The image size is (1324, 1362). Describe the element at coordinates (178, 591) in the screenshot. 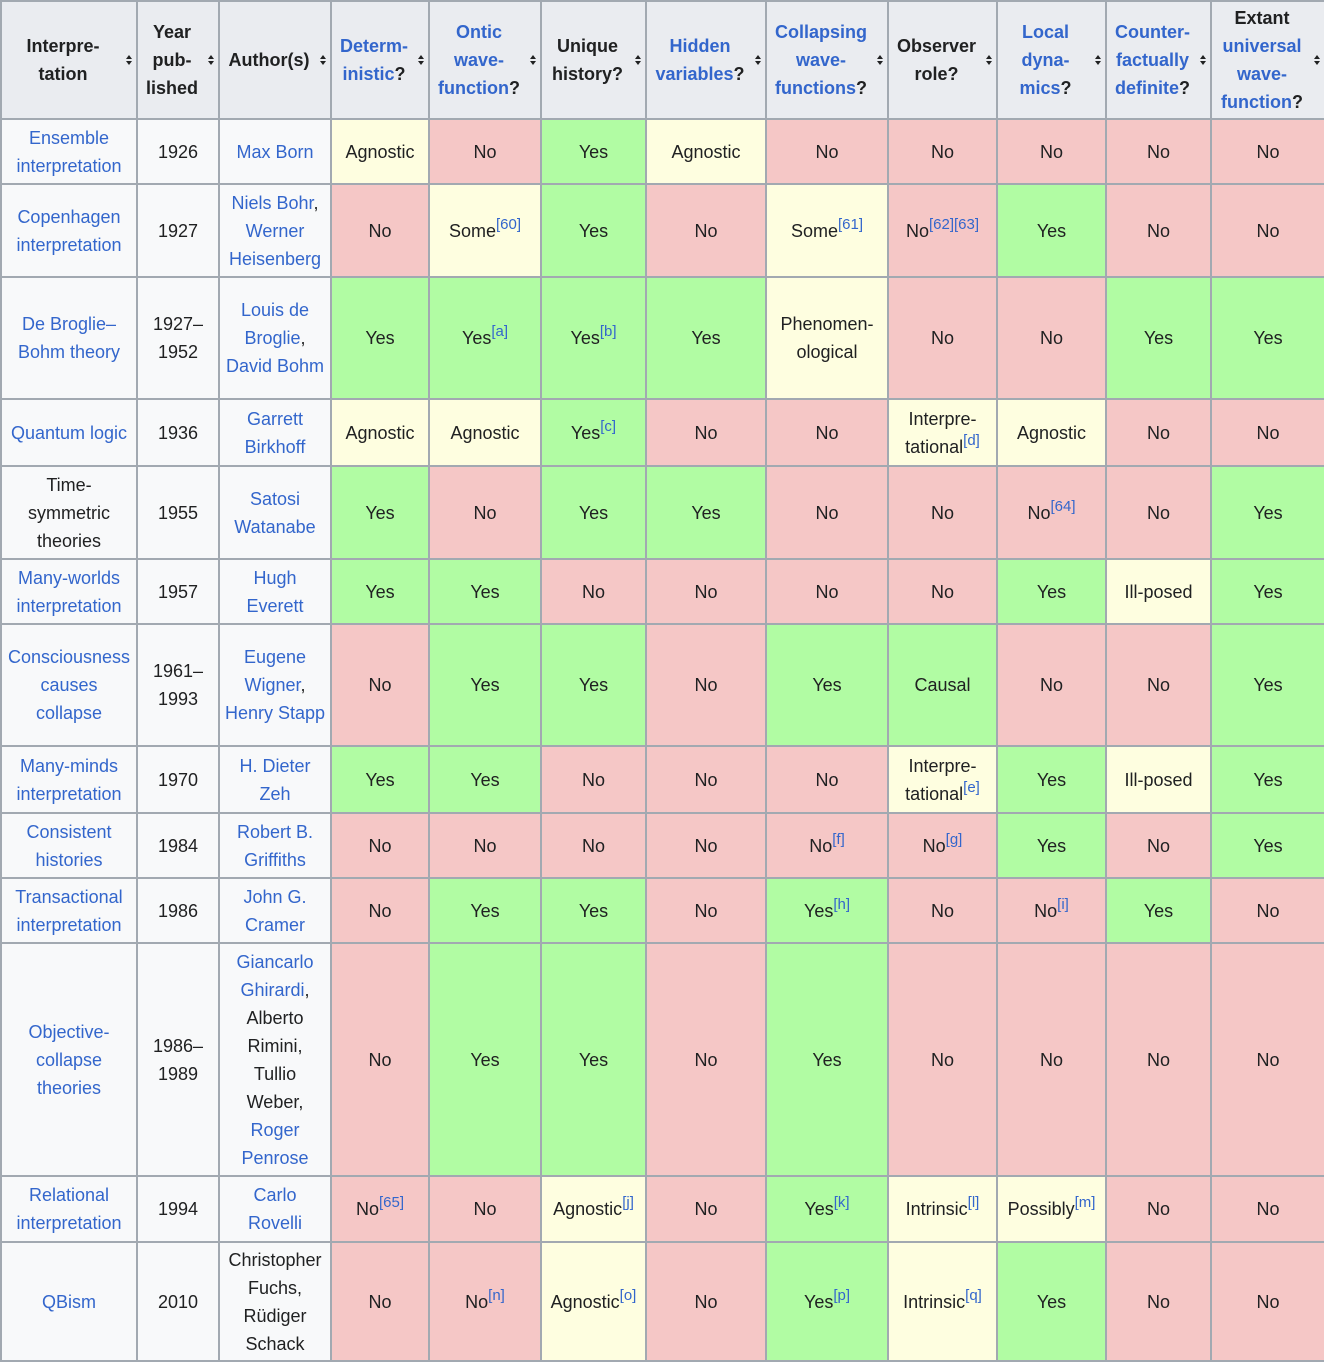

I see `year-cell: 1957` at that location.